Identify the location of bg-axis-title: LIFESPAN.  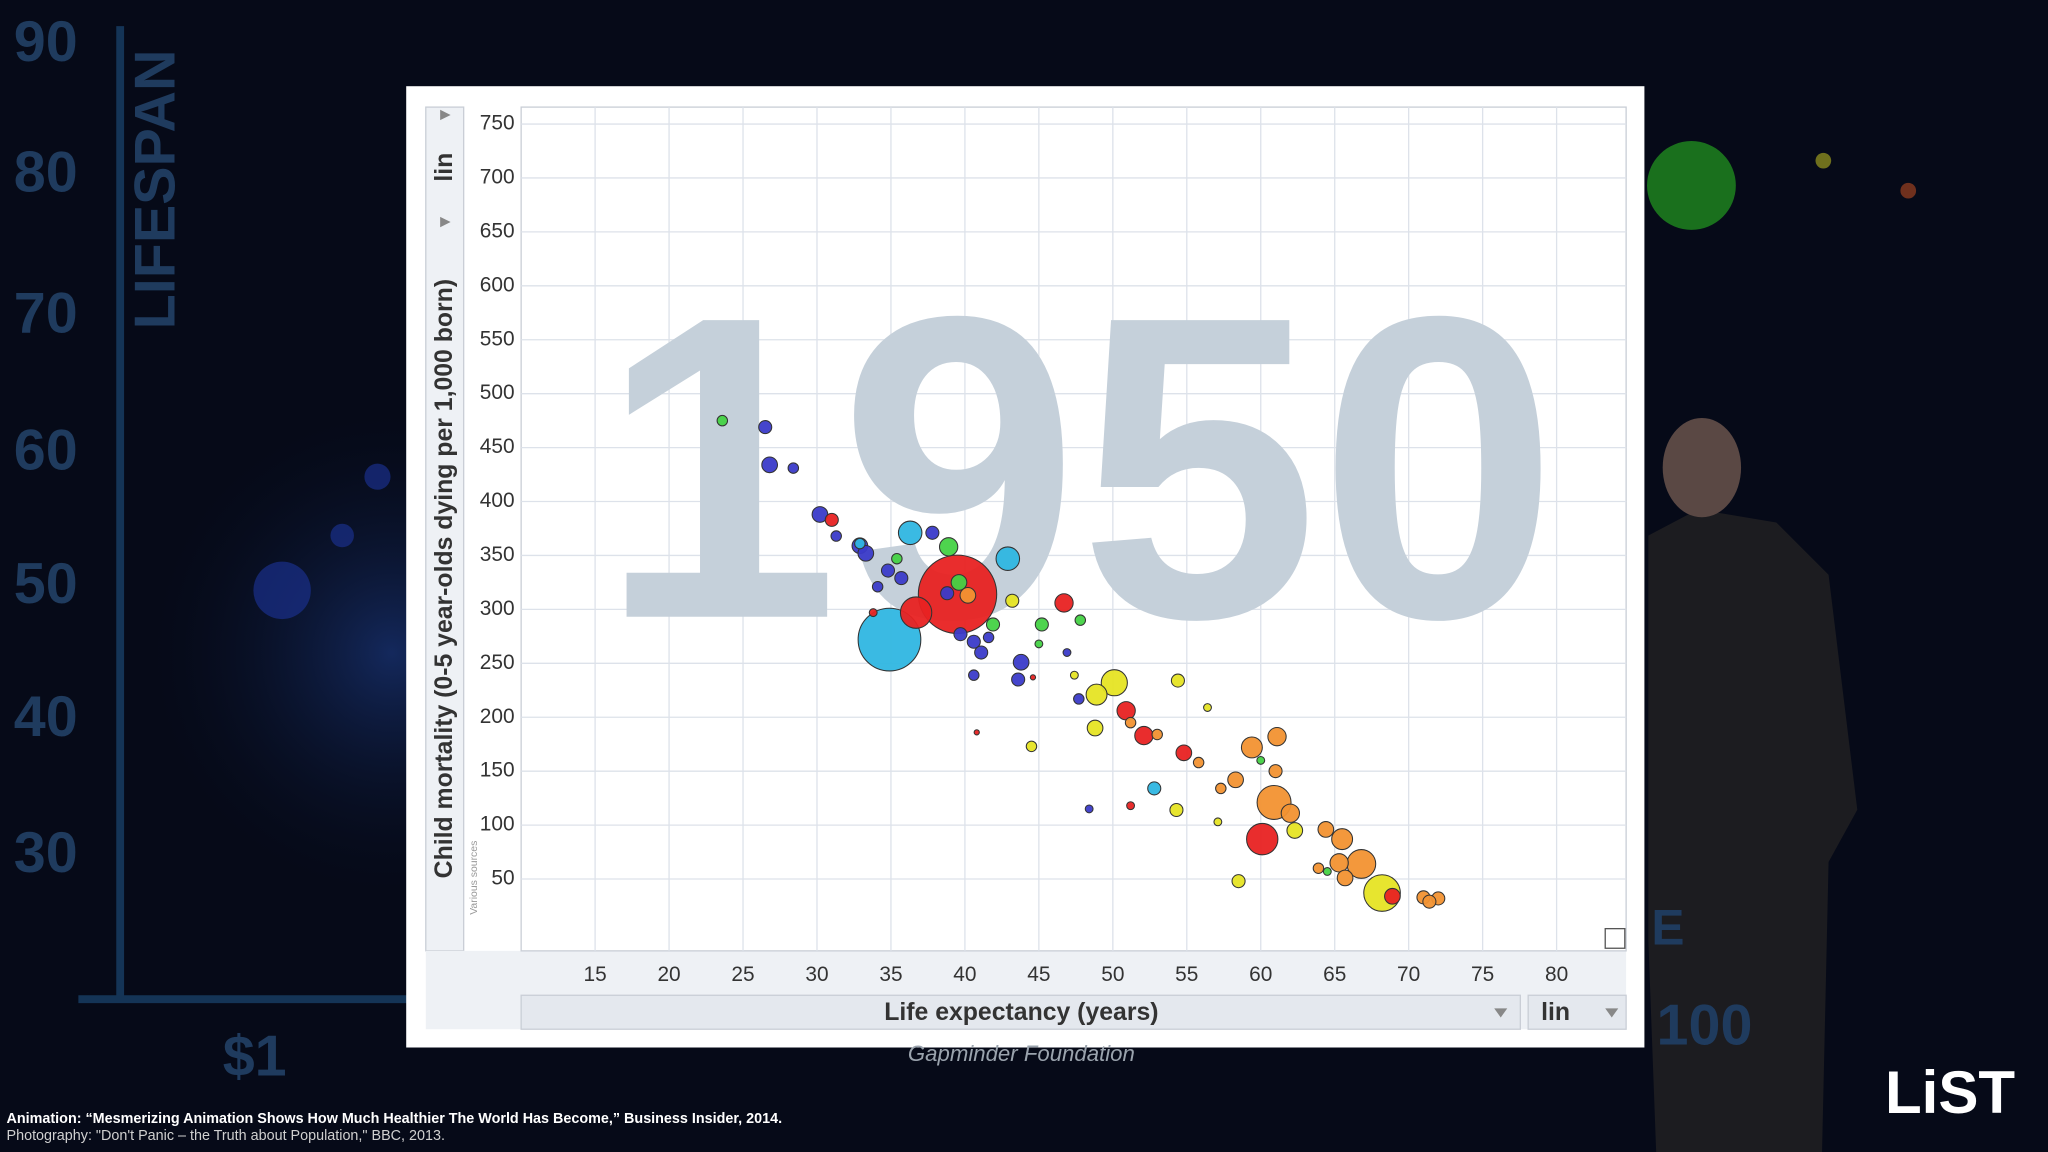
(156, 189).